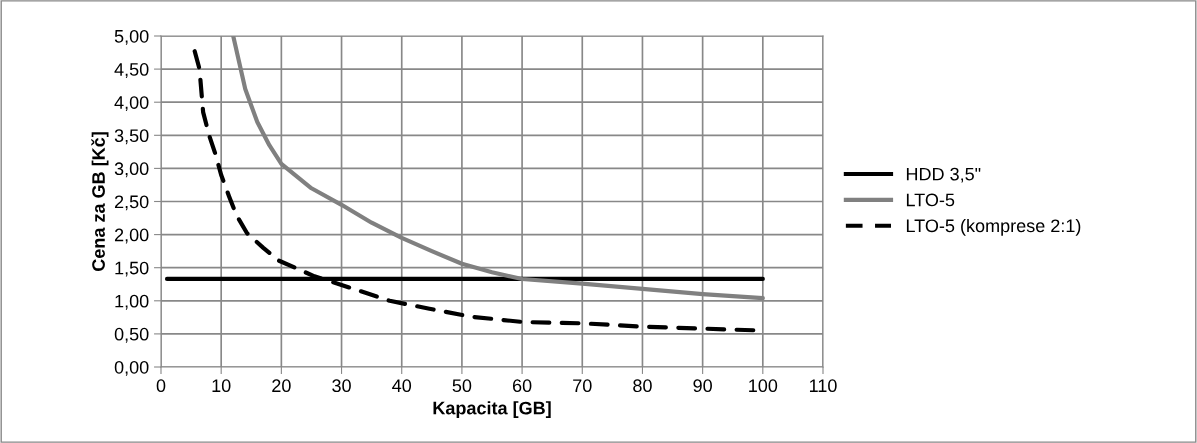  What do you see at coordinates (131, 137) in the screenshot?
I see `y-tick-label: 3,50` at bounding box center [131, 137].